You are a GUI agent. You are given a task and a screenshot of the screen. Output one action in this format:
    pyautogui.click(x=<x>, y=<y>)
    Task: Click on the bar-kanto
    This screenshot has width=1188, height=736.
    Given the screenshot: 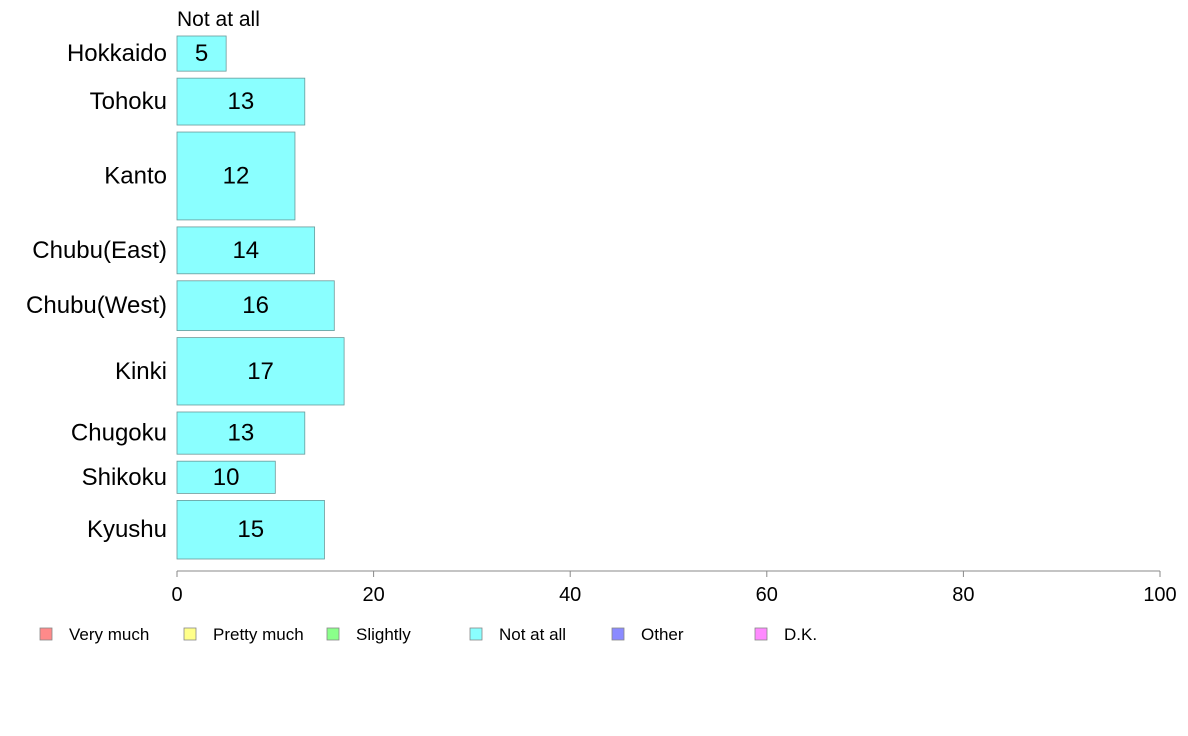 What is the action you would take?
    pyautogui.click(x=236, y=176)
    